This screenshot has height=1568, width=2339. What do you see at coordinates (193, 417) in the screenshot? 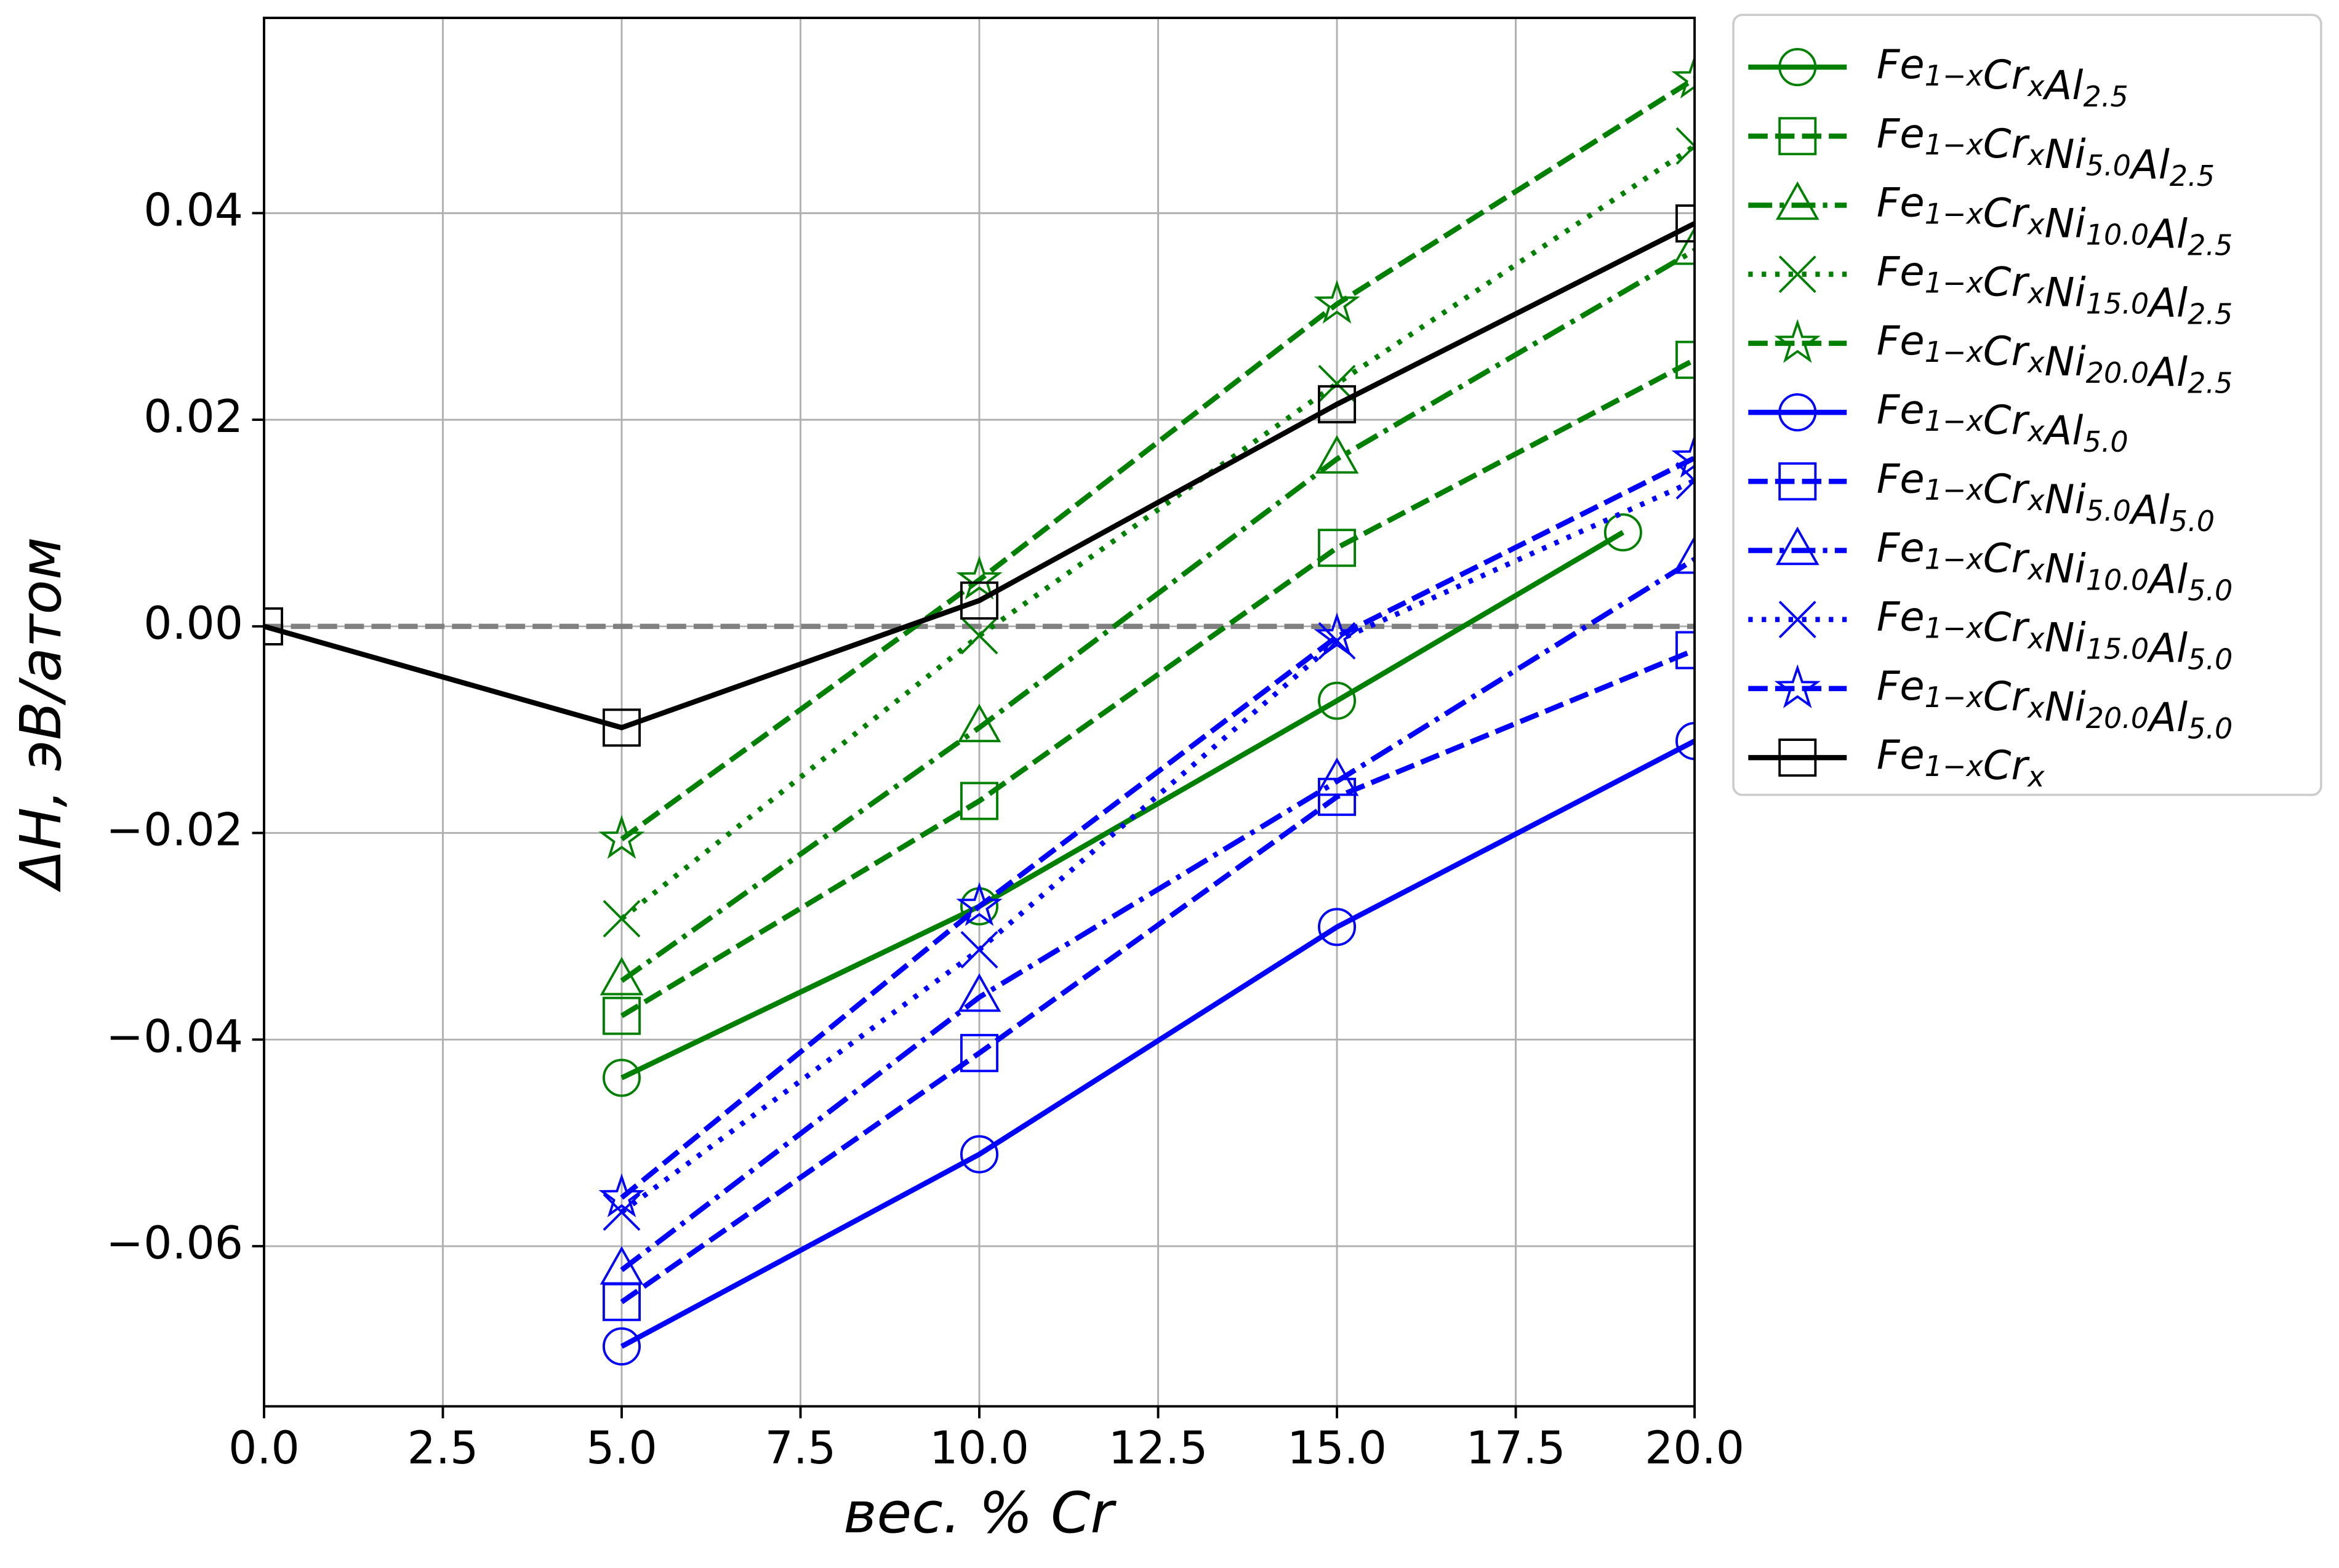
I see `y-tick-label: 0.02` at bounding box center [193, 417].